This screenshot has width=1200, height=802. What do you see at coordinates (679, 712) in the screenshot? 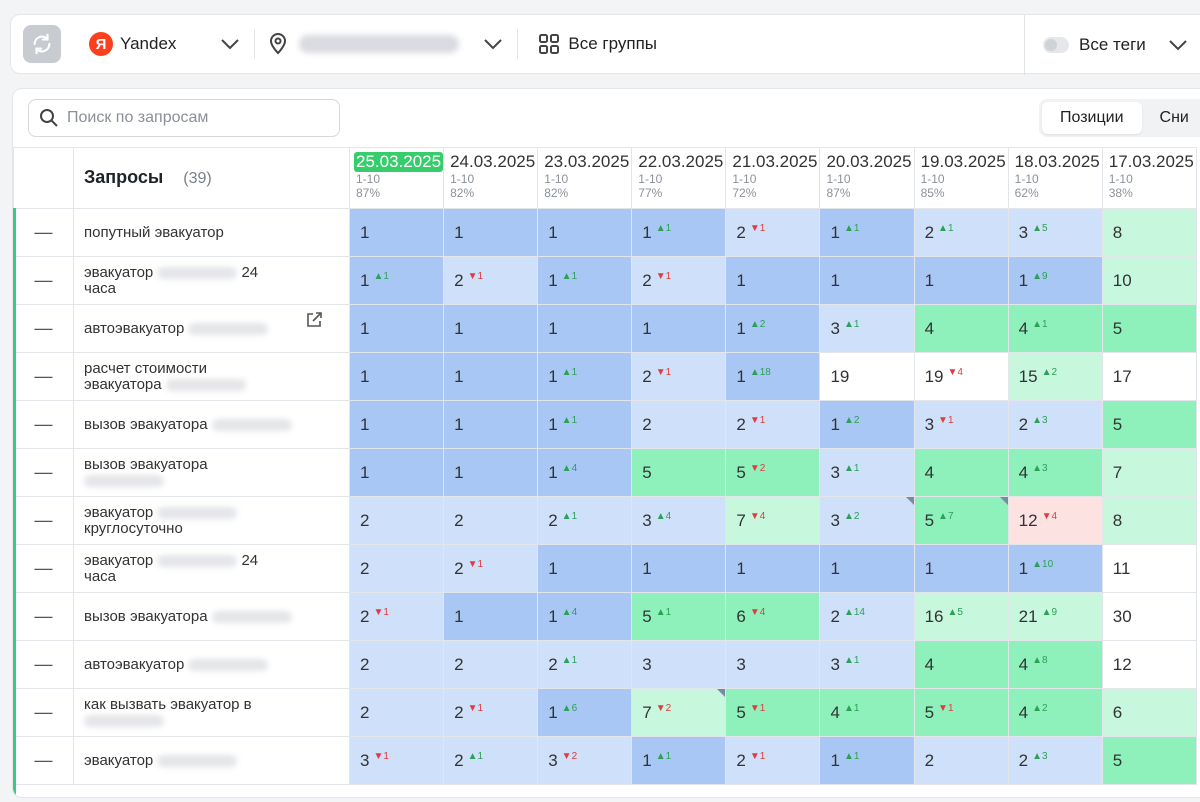
I see `position-cell: 7 ▼2` at bounding box center [679, 712].